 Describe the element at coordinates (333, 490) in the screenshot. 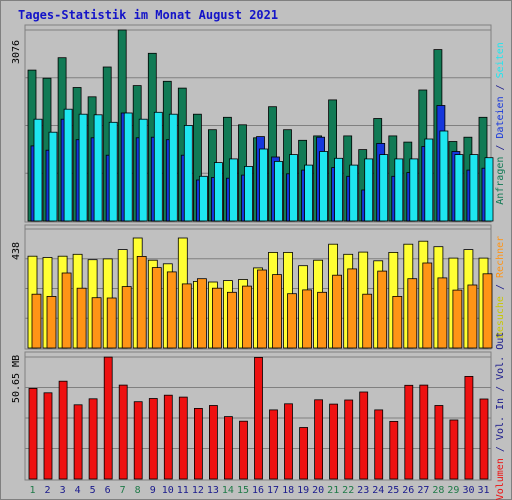

I see `x-tick-label: 21` at that location.